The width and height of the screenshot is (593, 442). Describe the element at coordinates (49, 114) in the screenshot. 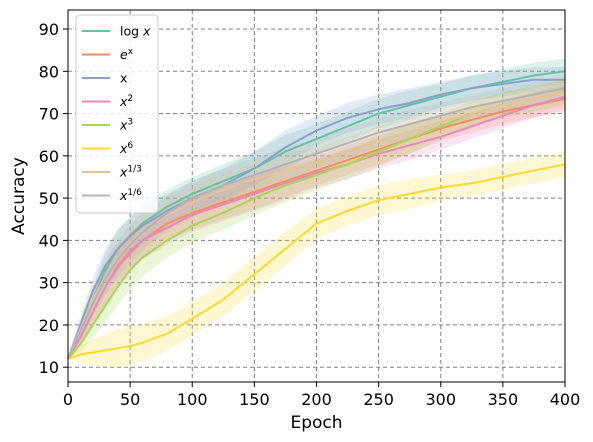

I see `y-tick-label: 70` at that location.